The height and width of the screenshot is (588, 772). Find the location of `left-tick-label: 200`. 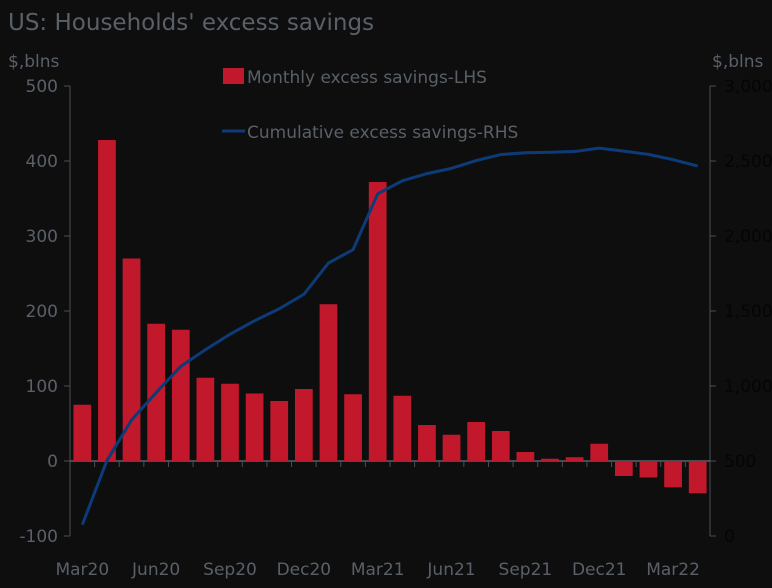

left-tick-label: 200 is located at coordinates (42, 312).